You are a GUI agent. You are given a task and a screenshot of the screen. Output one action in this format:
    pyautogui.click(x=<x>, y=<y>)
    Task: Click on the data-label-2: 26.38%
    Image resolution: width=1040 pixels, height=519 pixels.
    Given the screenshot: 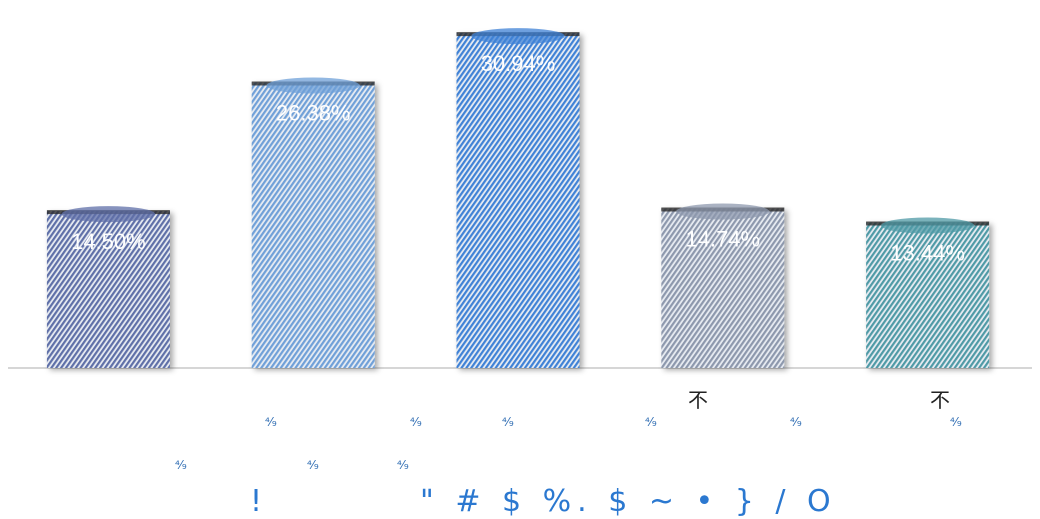 What is the action you would take?
    pyautogui.click(x=313, y=113)
    